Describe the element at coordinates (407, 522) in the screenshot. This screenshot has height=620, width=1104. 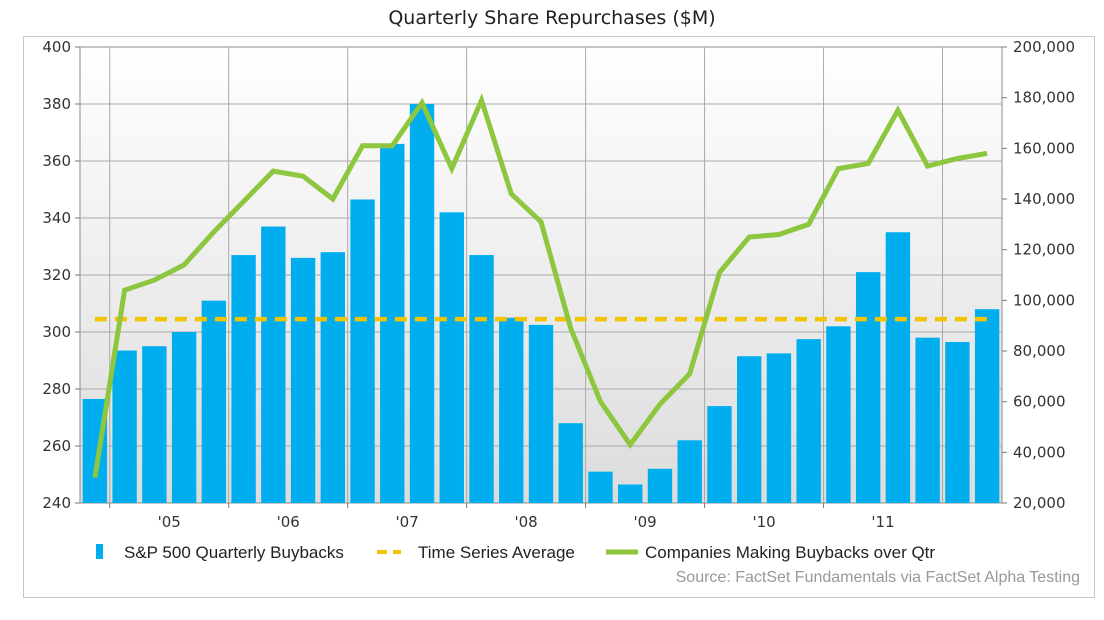
I see `x-tick-label: '07` at that location.